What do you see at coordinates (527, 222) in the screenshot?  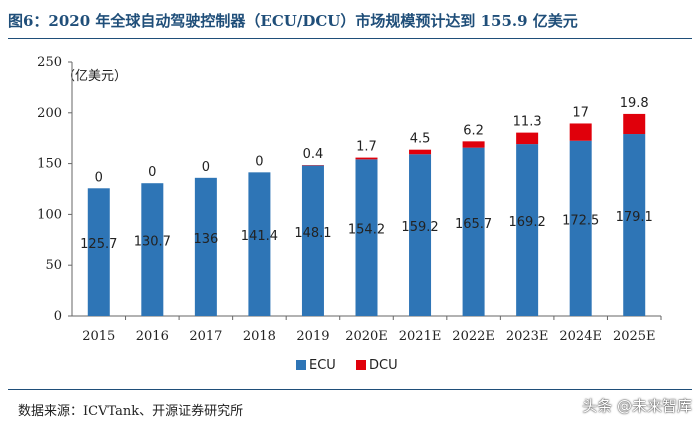 I see `ecu-value-label: 169.2` at bounding box center [527, 222].